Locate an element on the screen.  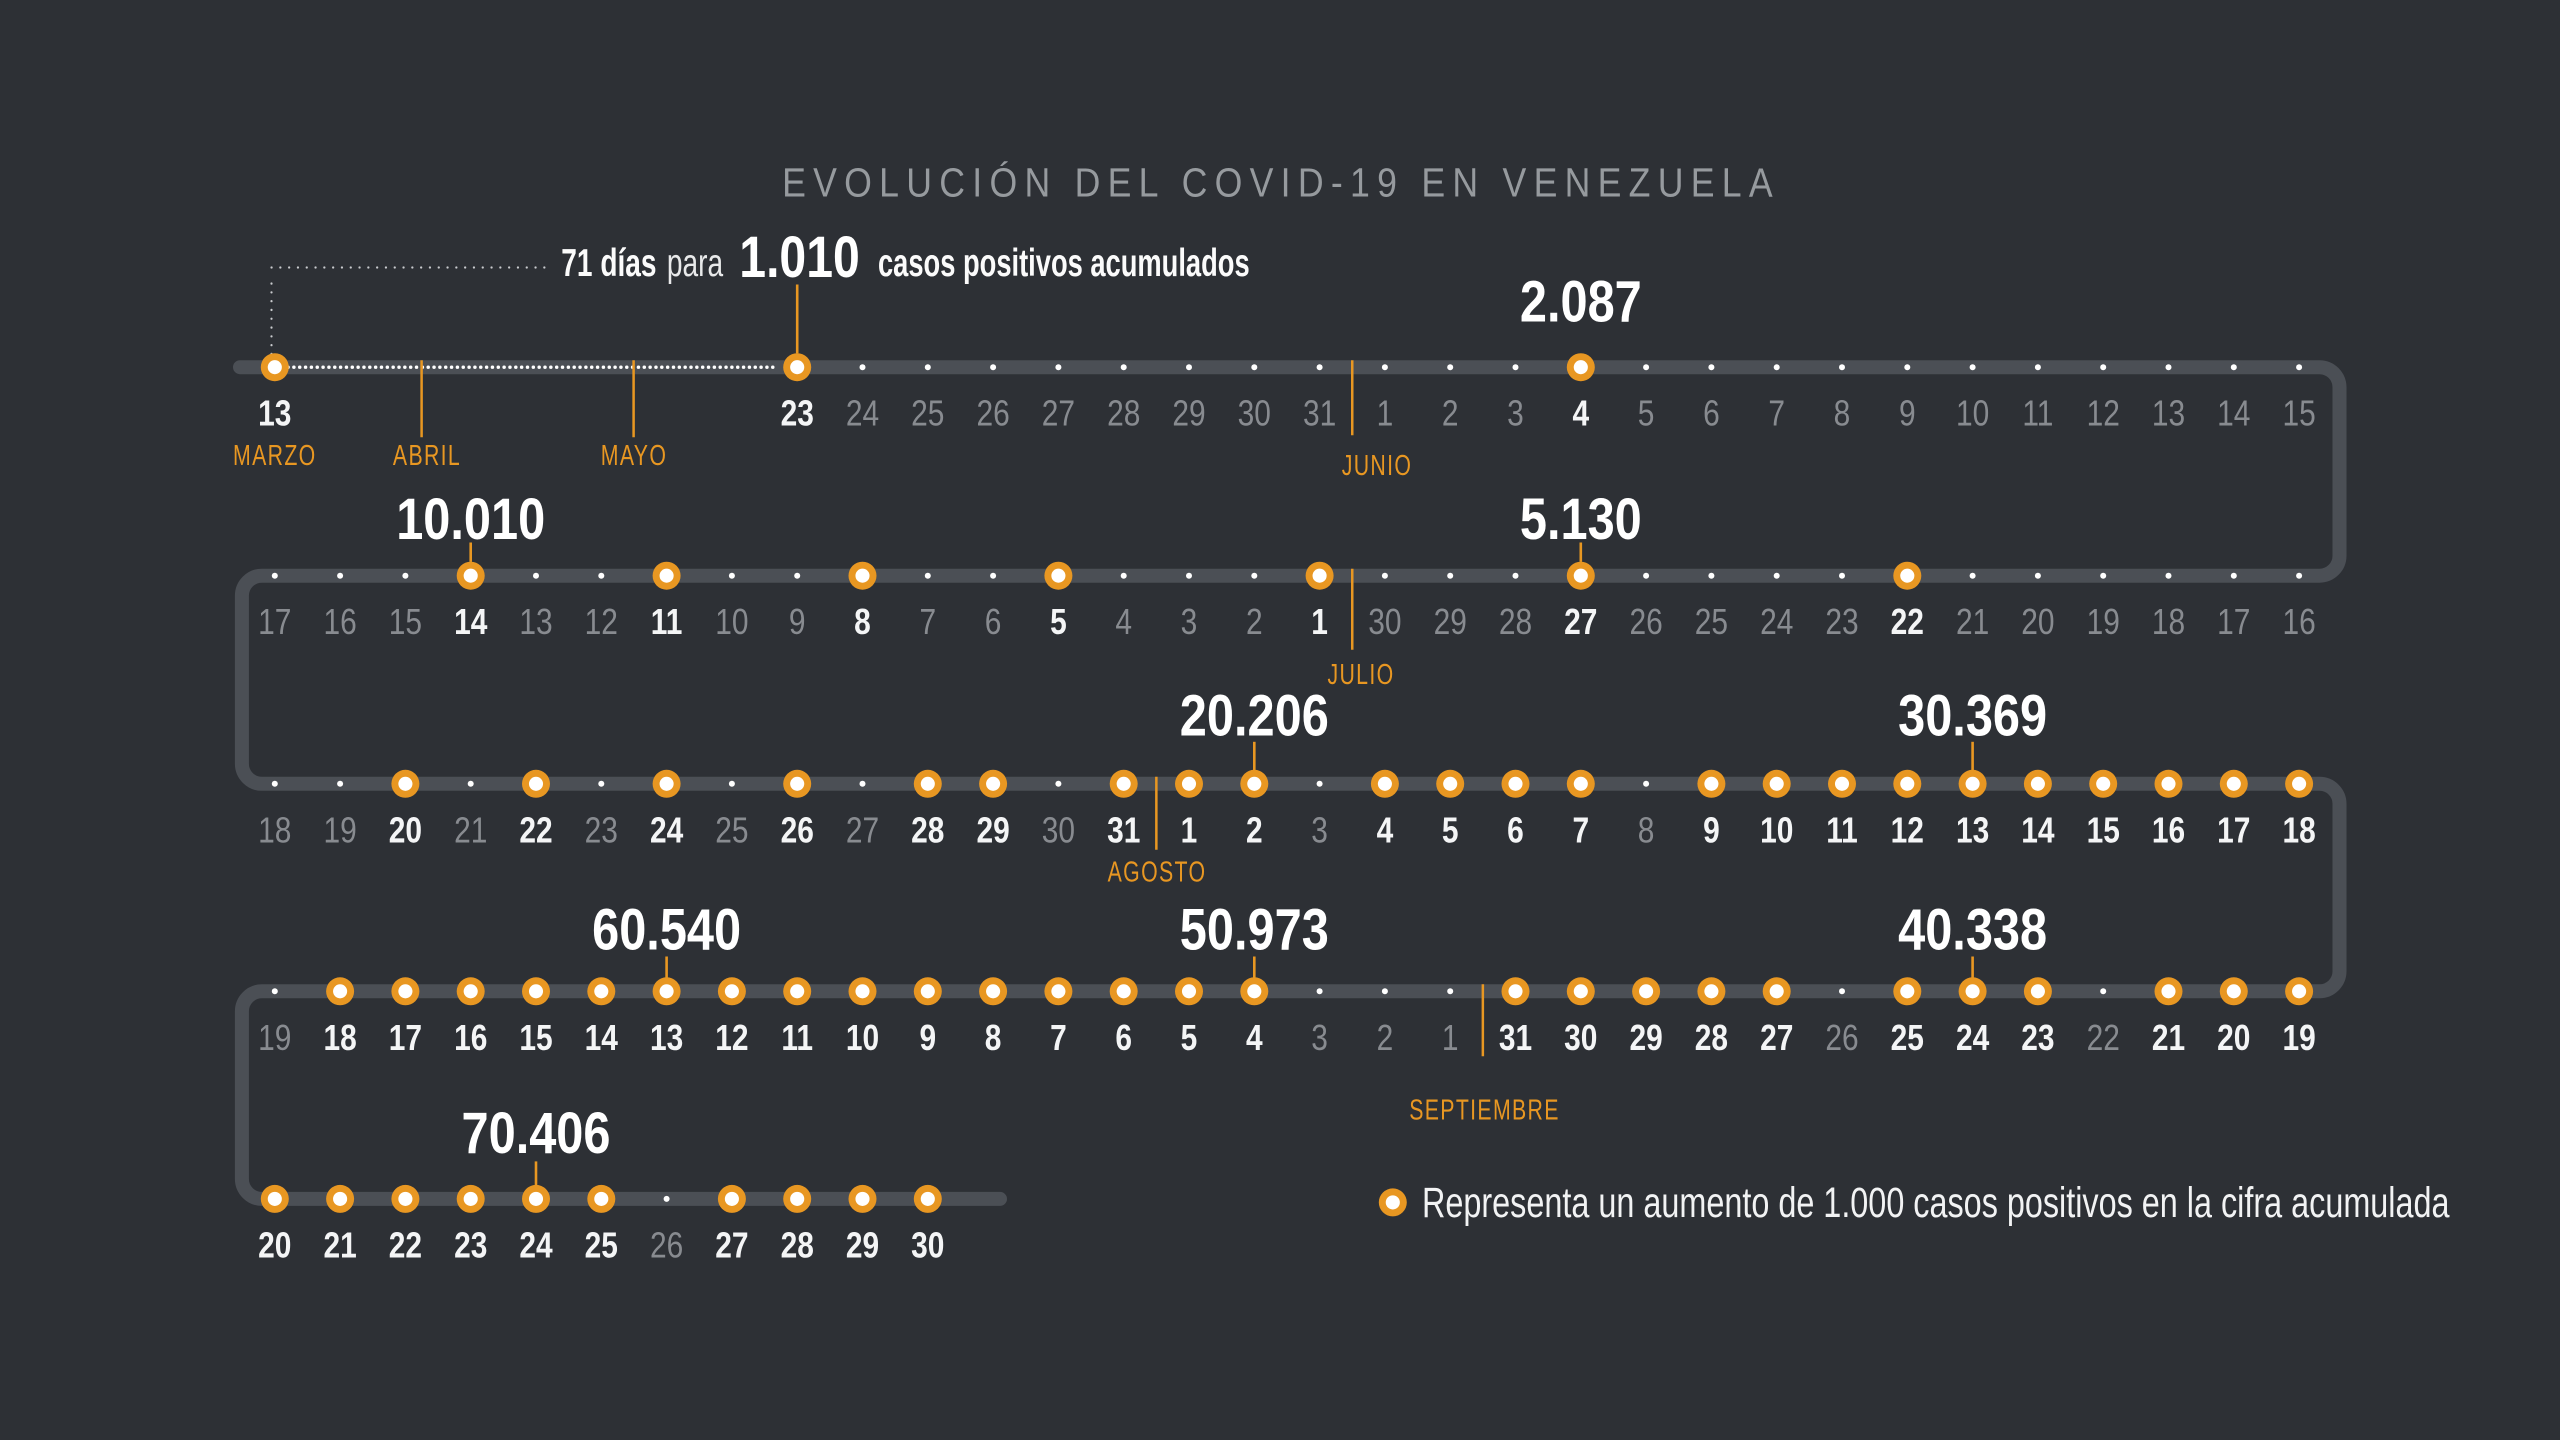
svg-text: 10.010 is located at coordinates (470, 520).